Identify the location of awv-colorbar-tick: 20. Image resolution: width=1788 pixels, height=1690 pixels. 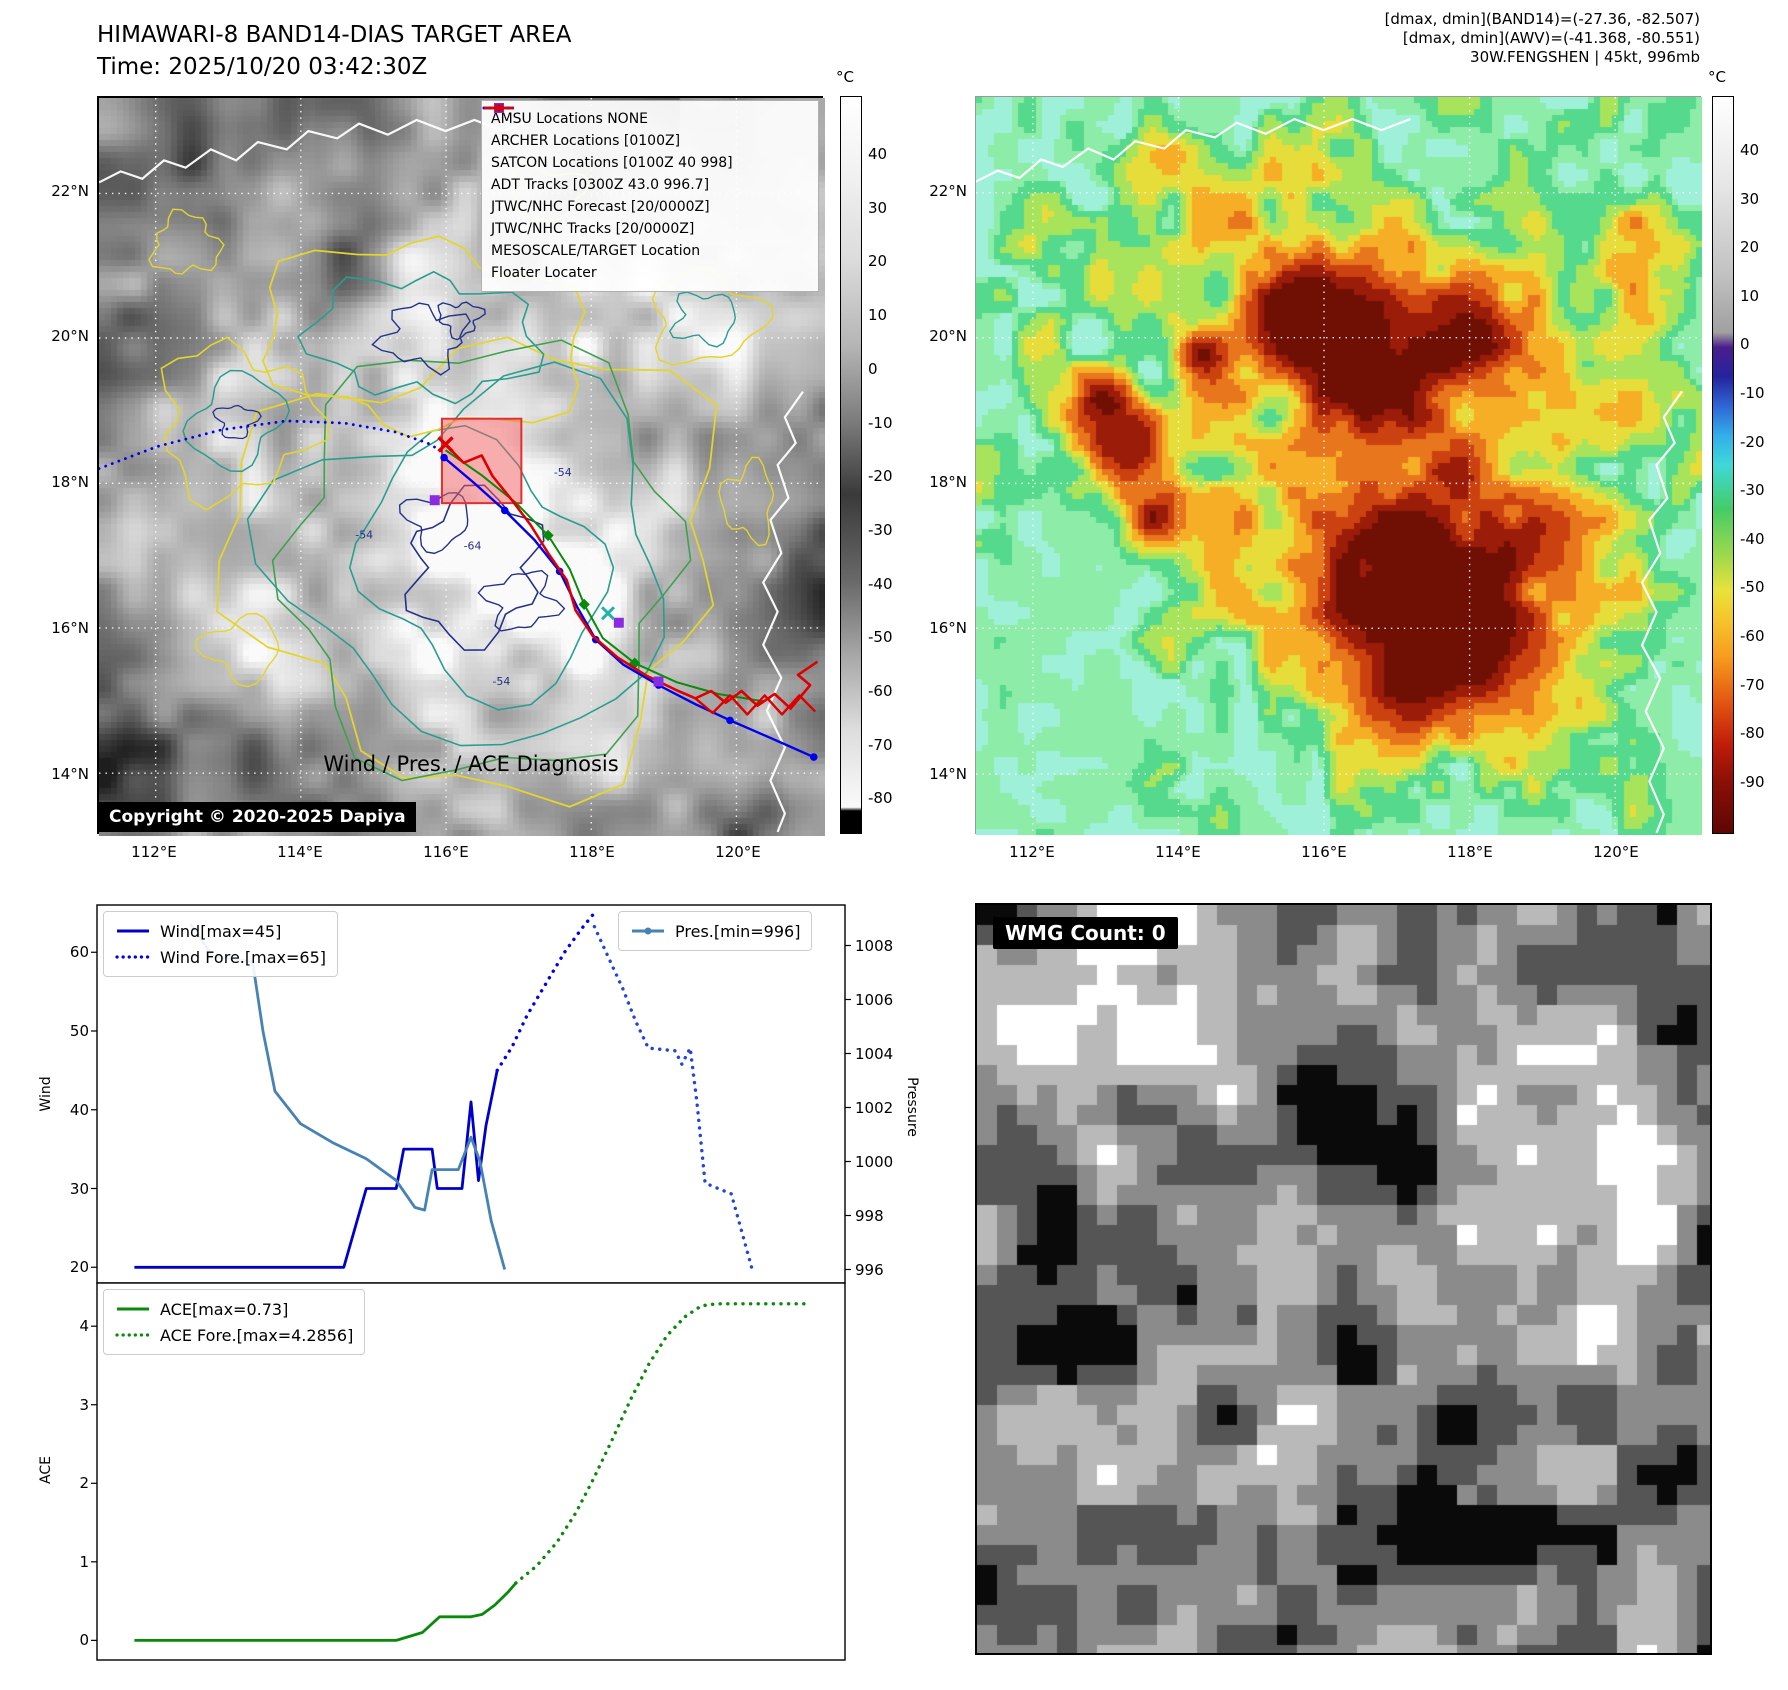
(1750, 247).